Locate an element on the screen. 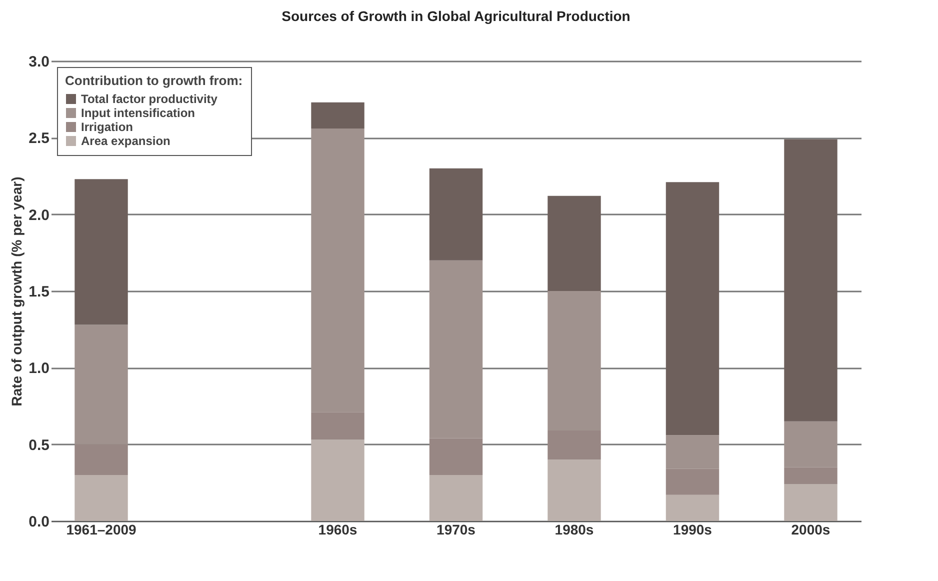 This screenshot has height=581, width=938. x-tick-label: 1970s is located at coordinates (456, 530).